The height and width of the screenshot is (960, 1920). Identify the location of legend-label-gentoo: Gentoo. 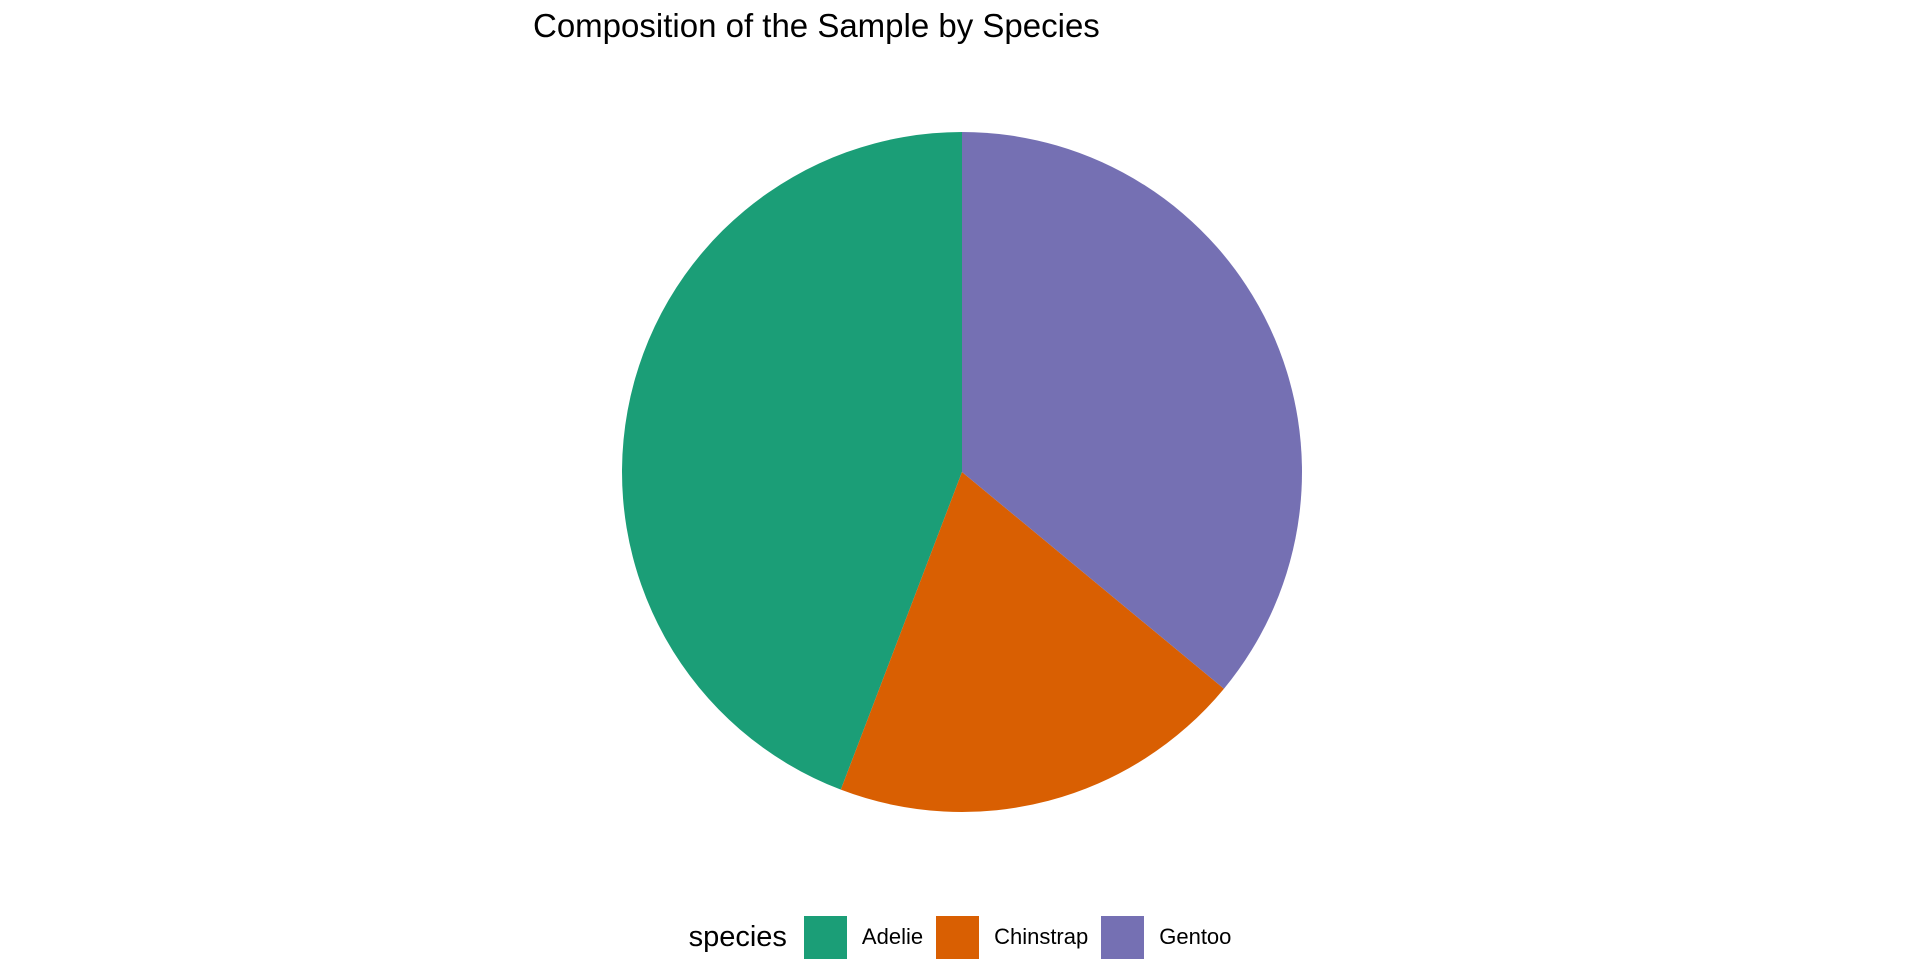
(1195, 936).